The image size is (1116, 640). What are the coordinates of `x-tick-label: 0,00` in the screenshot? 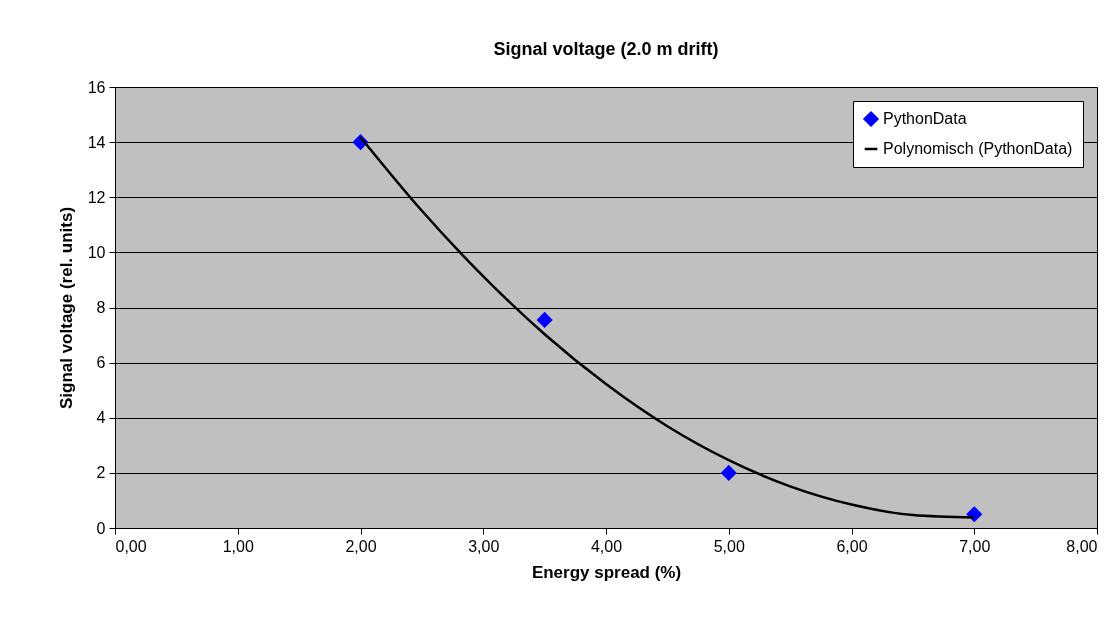 It's located at (131, 546).